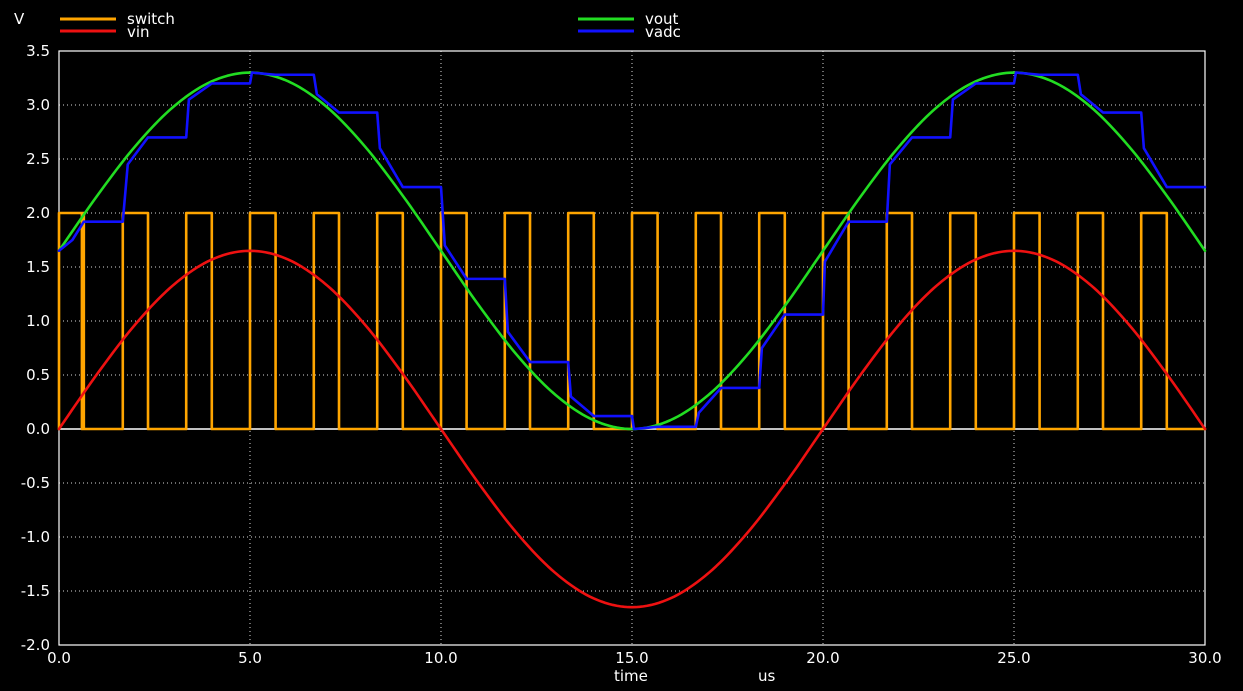  What do you see at coordinates (38, 105) in the screenshot?
I see `y-tick-label: 3.0` at bounding box center [38, 105].